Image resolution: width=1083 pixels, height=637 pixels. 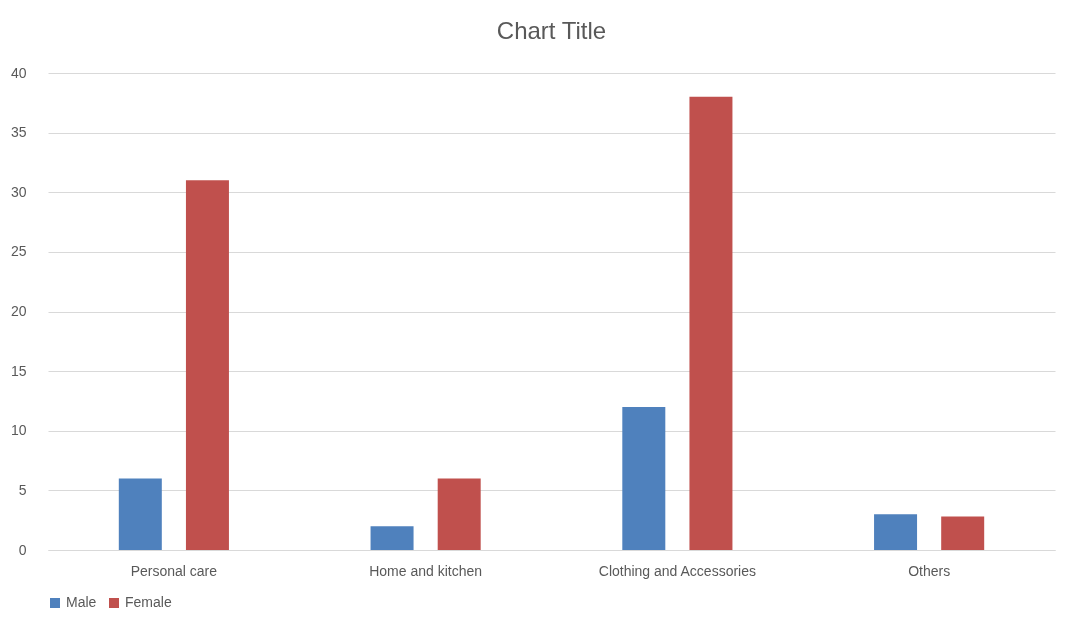 I want to click on y-tick-label: 10, so click(x=18, y=430).